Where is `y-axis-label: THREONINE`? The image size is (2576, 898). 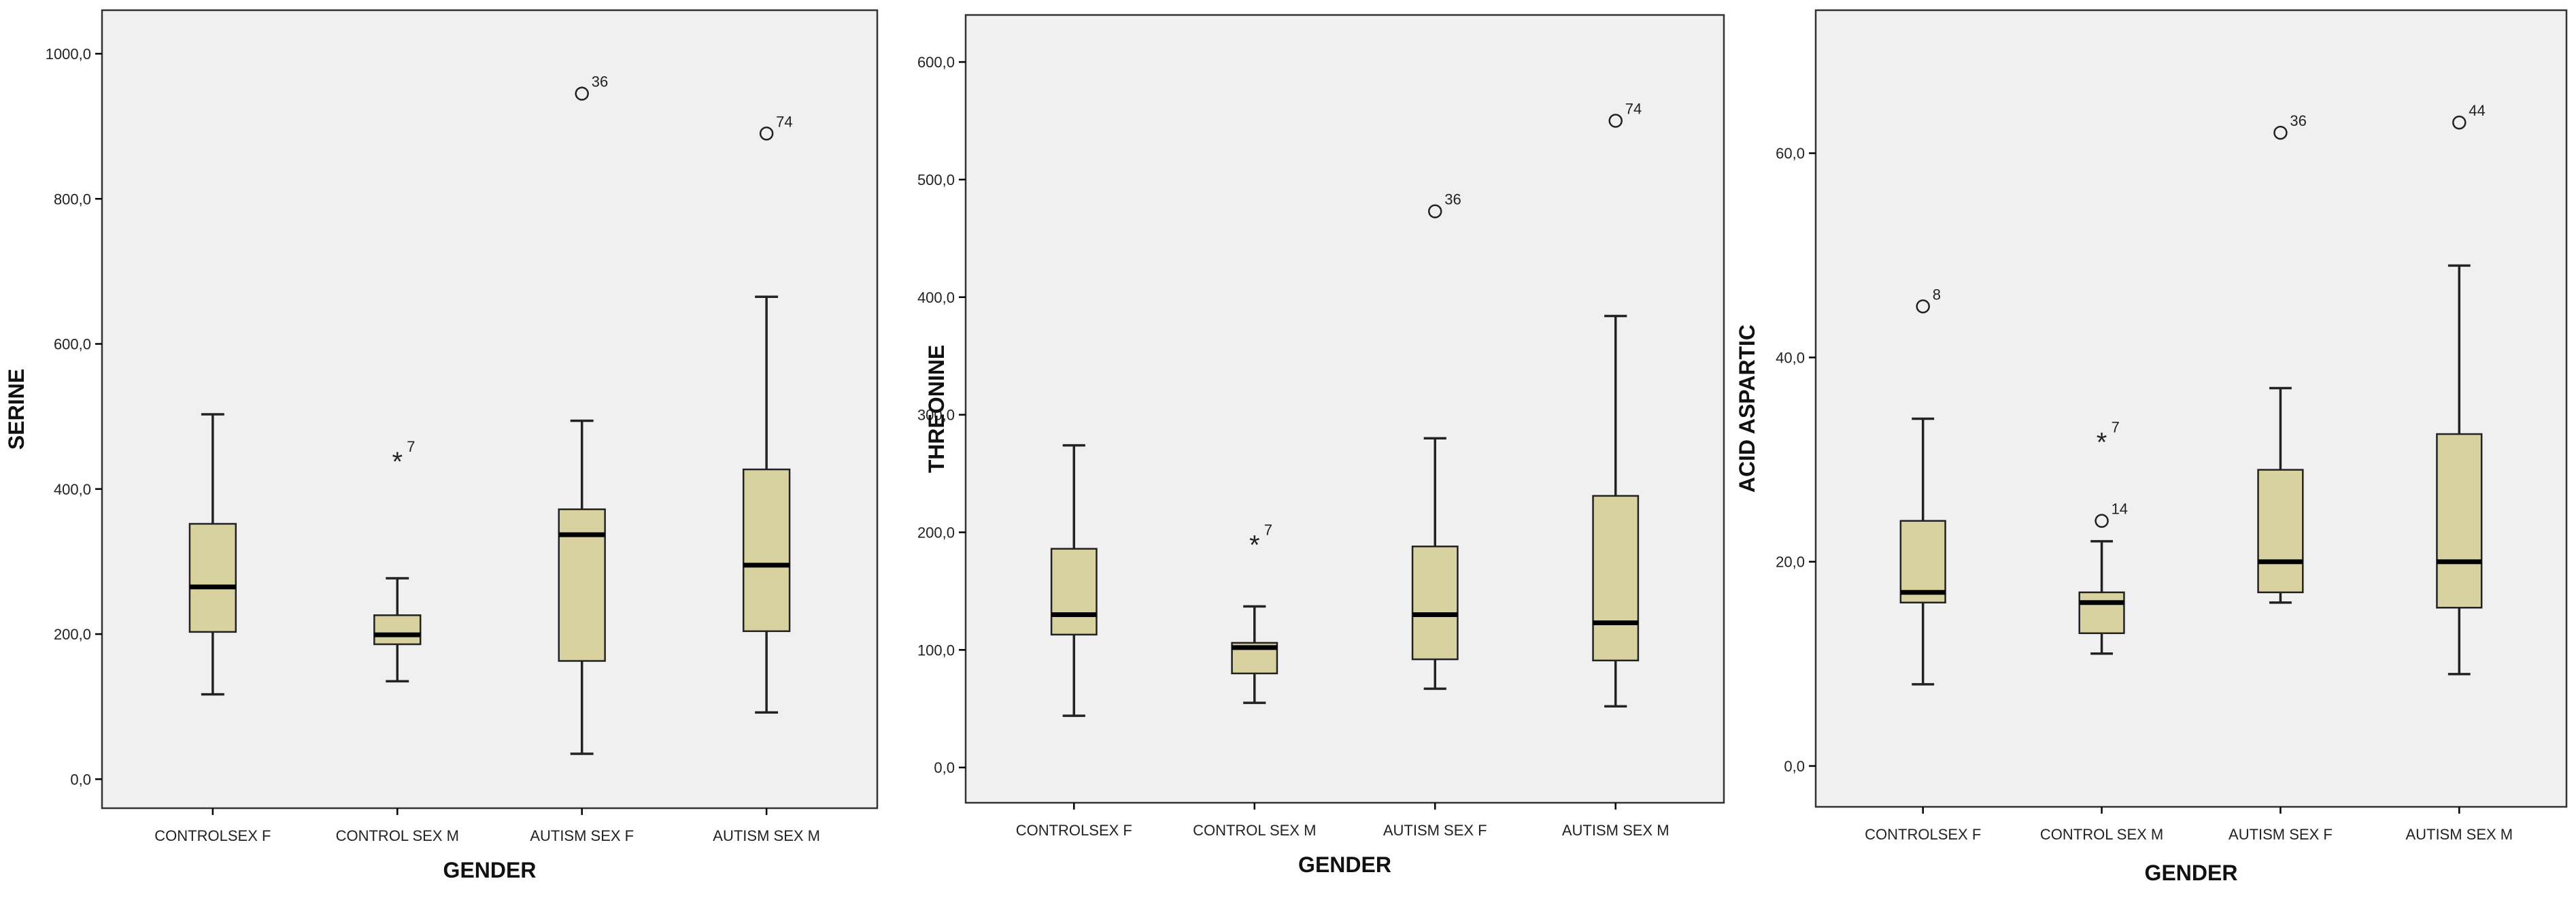 y-axis-label: THREONINE is located at coordinates (936, 409).